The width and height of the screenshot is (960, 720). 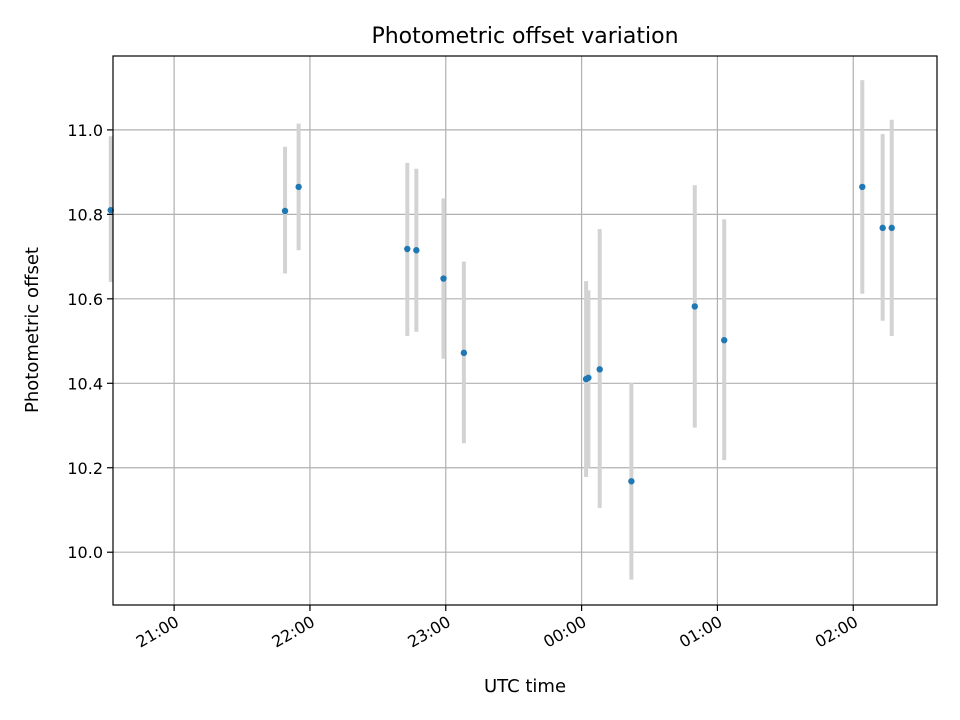 I want to click on y-axis-label: Photometric offset, so click(x=32, y=330).